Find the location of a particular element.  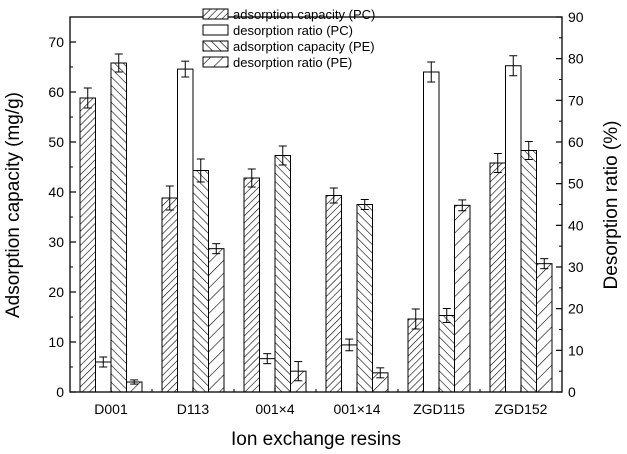

legend-label-3: adsorption capacity (PE) is located at coordinates (304, 46).